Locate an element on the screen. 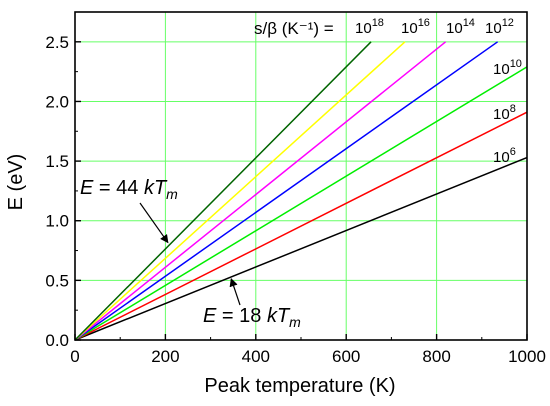 The height and width of the screenshot is (406, 550). annotation-upper-kt: kT is located at coordinates (156, 188).